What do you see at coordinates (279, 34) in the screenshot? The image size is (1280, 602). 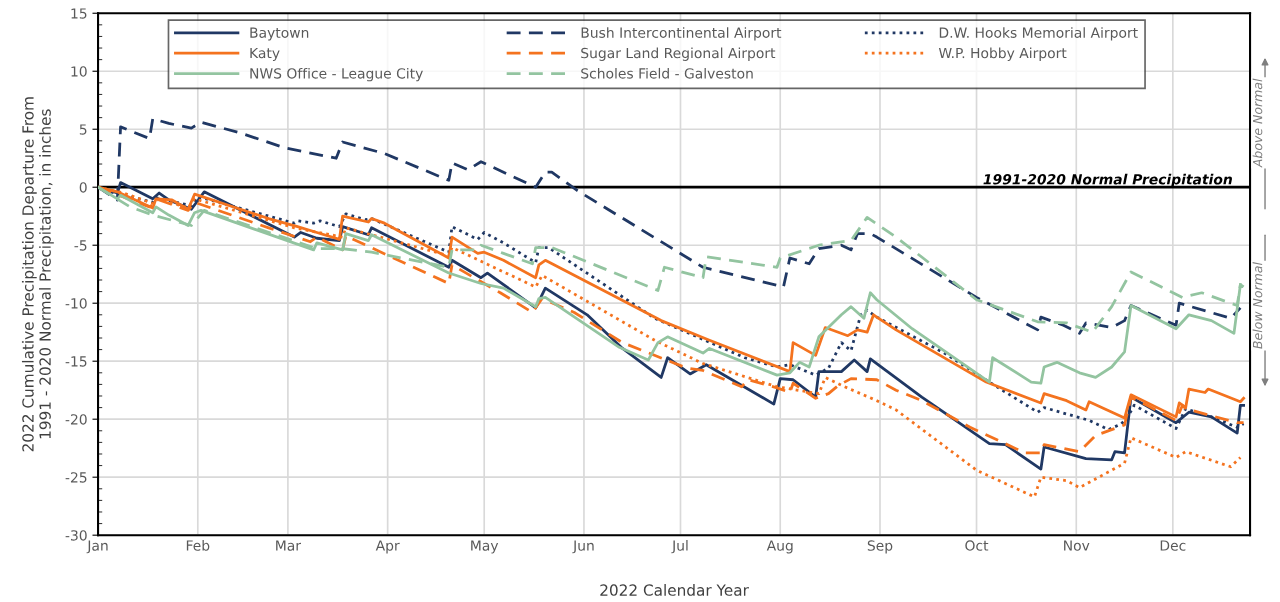 I see `legend-label: Baytown` at bounding box center [279, 34].